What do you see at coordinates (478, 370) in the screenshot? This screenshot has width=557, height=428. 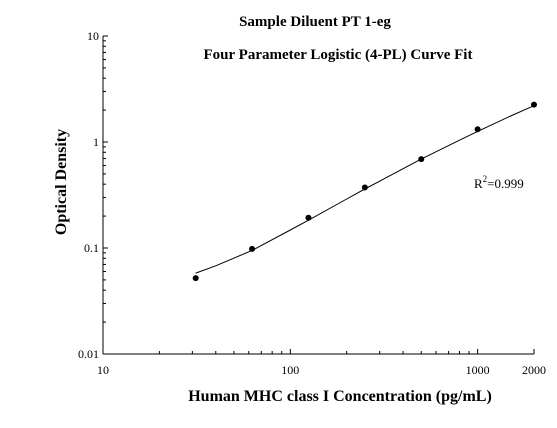 I see `x-tick-label: 1000` at bounding box center [478, 370].